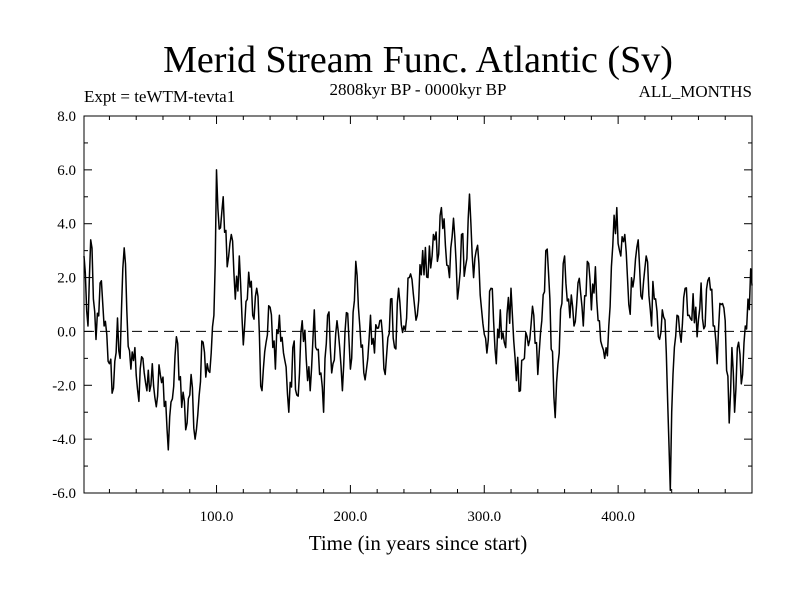  I want to click on y-tick-label: 0.0, so click(66, 332).